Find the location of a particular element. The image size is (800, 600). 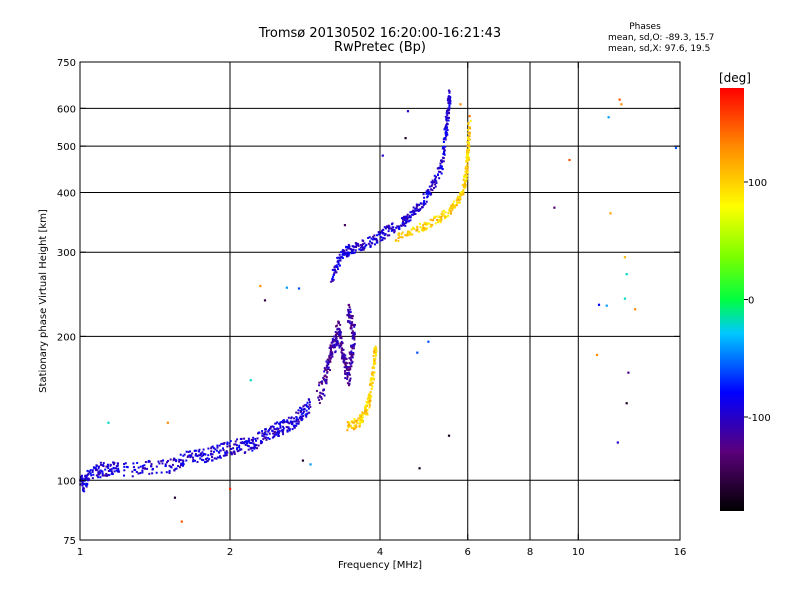

x-tick-label: 1 is located at coordinates (80, 552).